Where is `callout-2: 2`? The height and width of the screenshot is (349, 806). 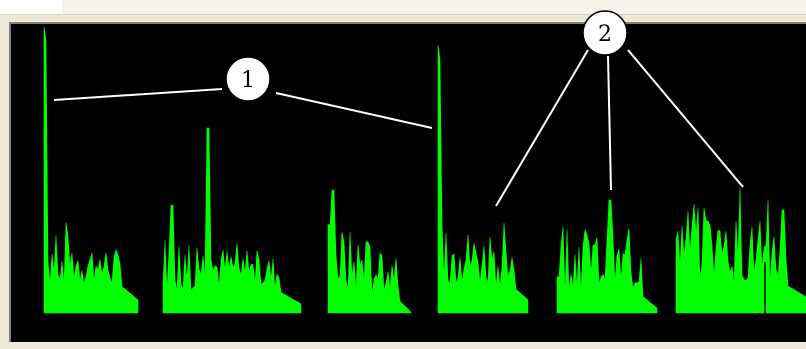
callout-2: 2 is located at coordinates (605, 33).